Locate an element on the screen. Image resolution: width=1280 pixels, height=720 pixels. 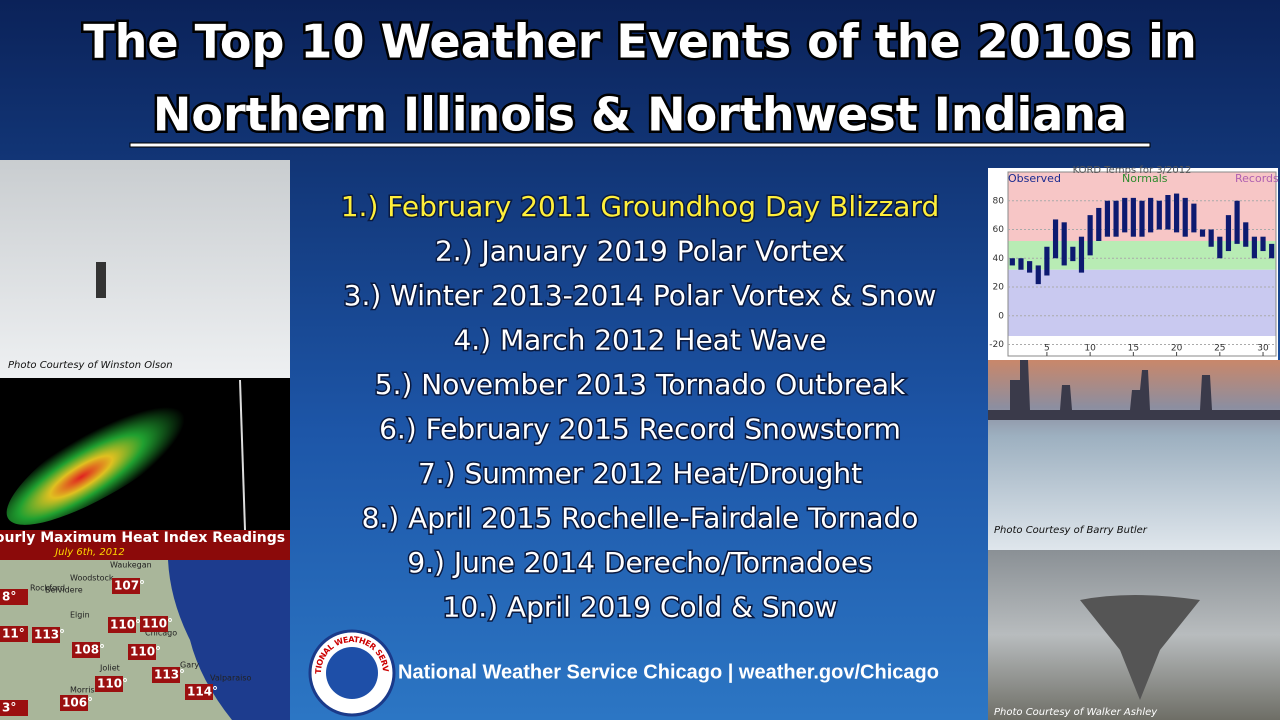
x-tick-label: 30 is located at coordinates (1263, 349).